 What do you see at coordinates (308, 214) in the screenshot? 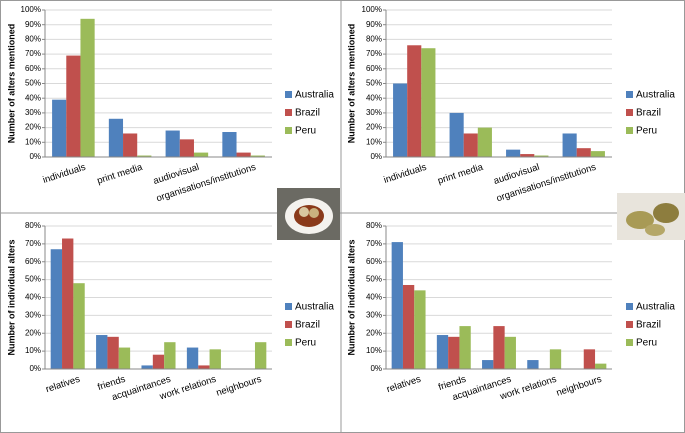
I see `photo-bowl` at bounding box center [308, 214].